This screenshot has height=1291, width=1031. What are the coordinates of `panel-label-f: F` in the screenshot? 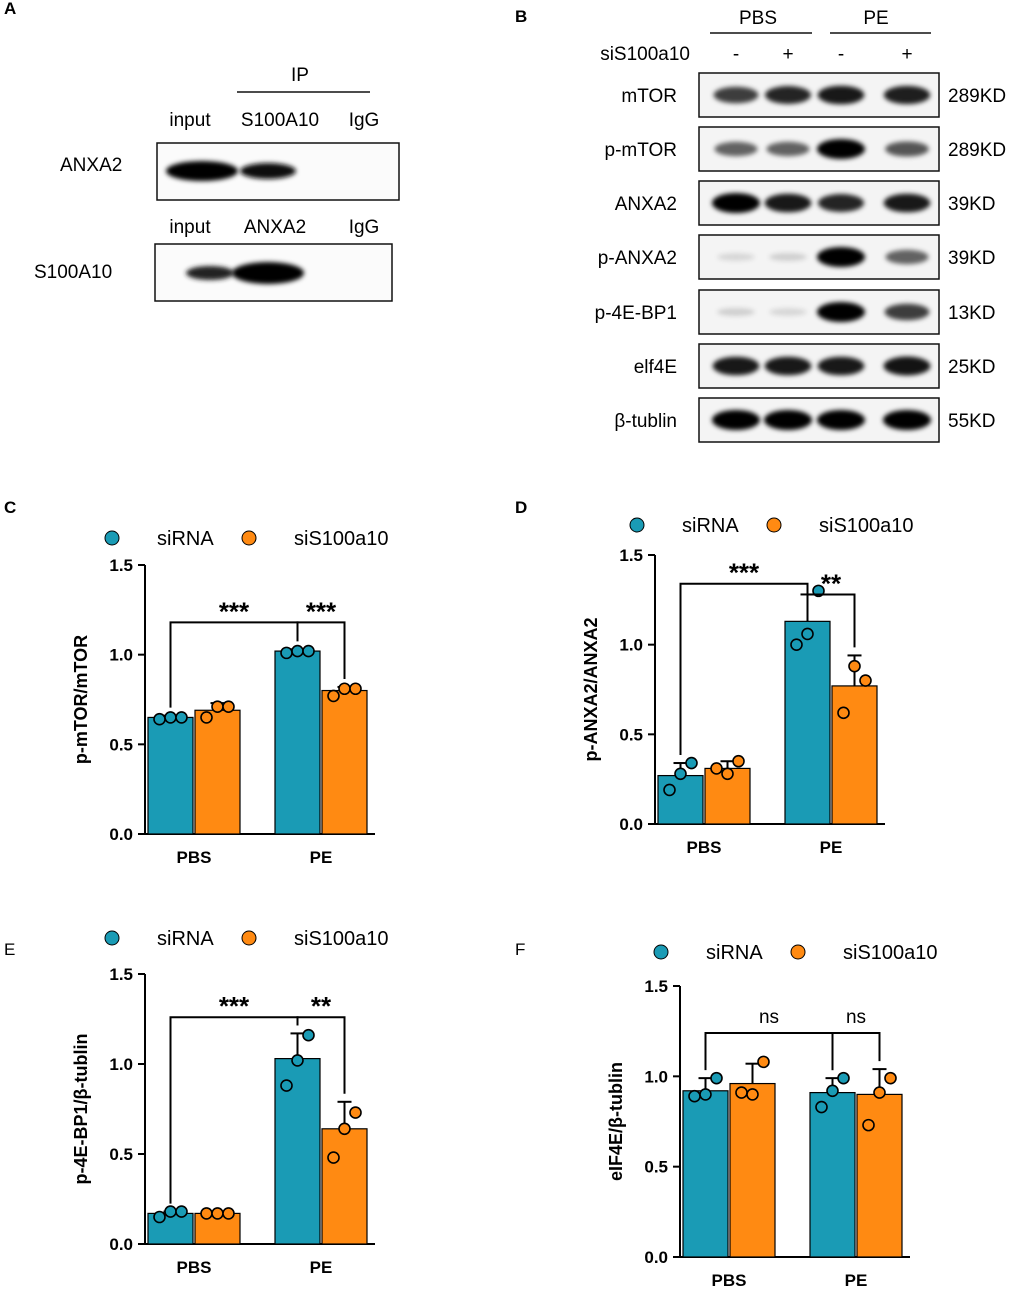 It's located at (520, 949).